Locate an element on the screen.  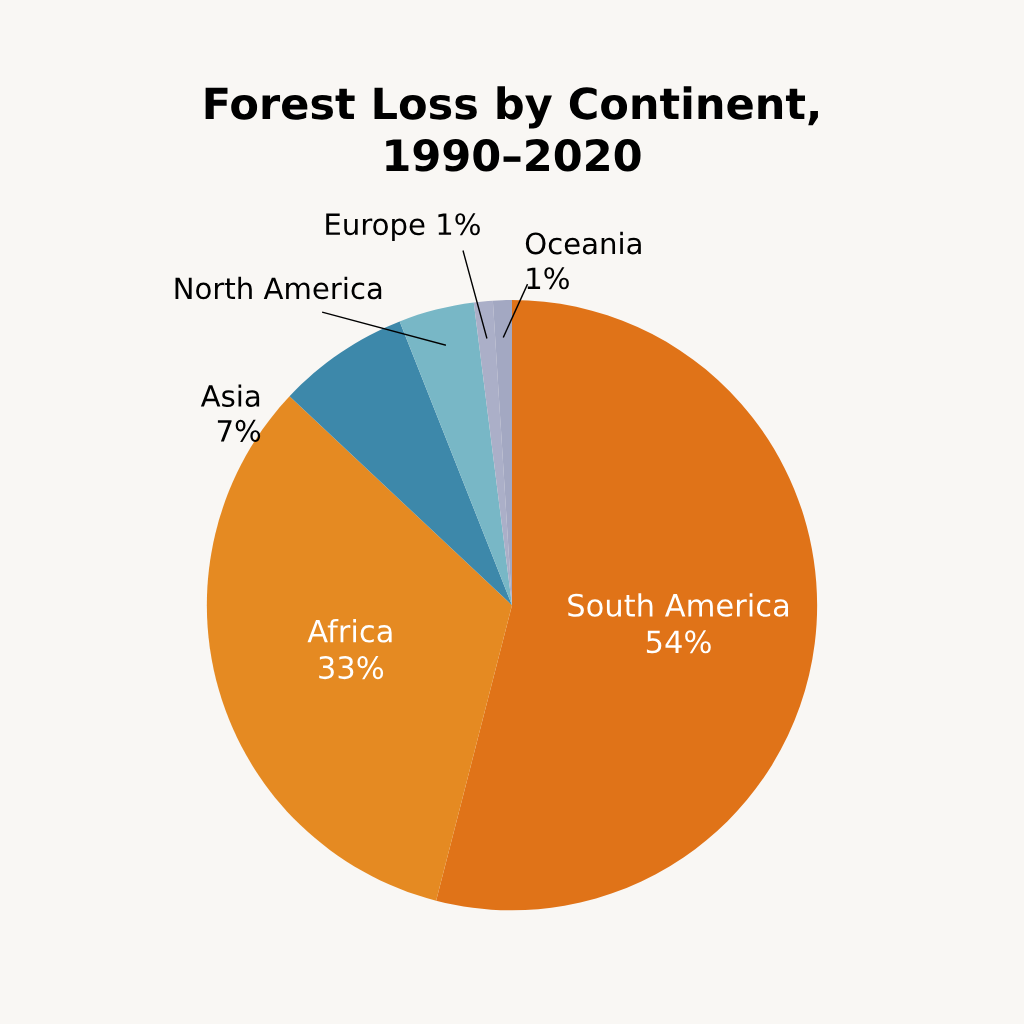
slice-label: Africa is located at coordinates (349, 630).